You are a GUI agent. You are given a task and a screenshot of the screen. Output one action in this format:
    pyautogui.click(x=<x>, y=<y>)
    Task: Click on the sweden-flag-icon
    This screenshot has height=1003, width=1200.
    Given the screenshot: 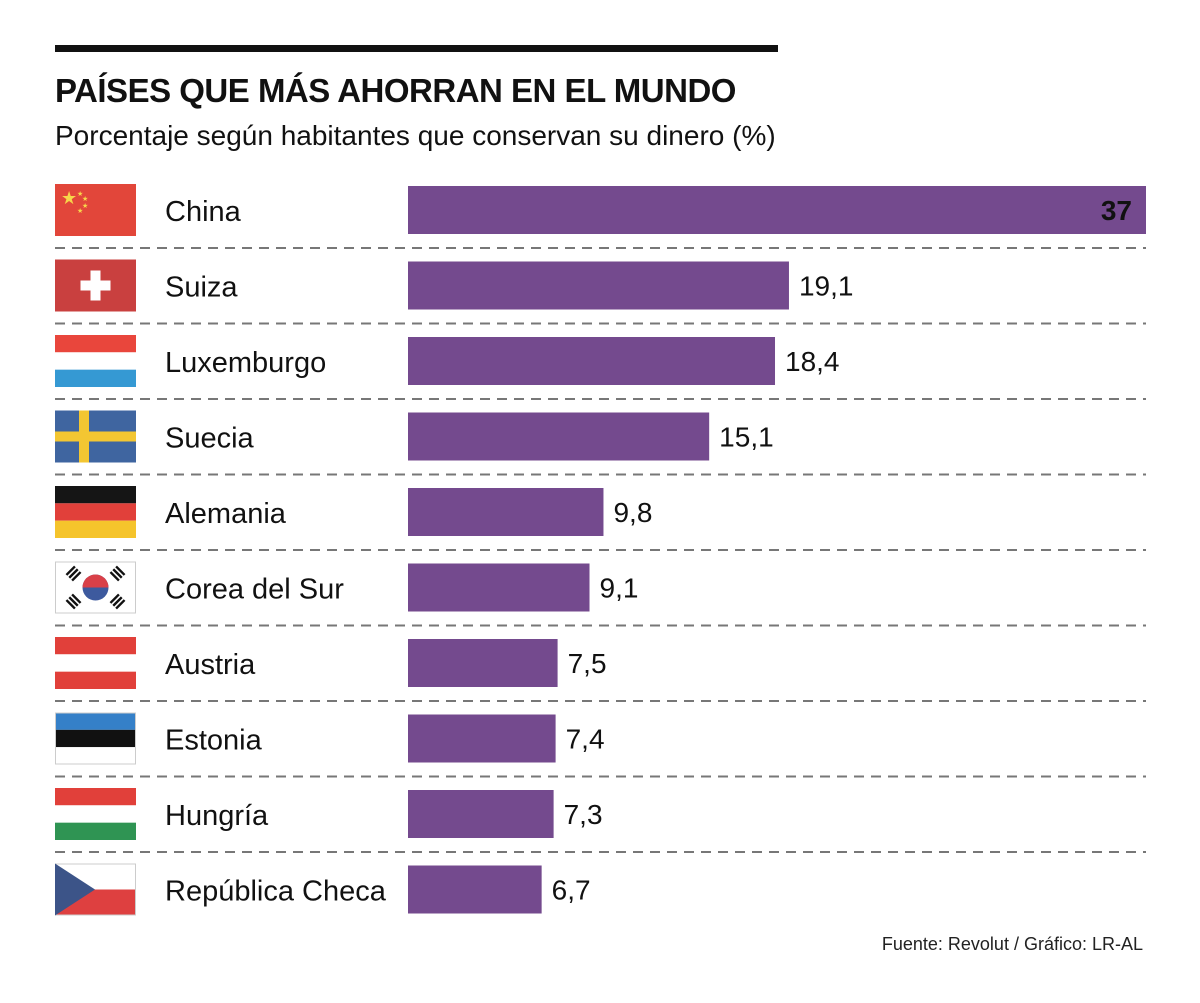 What is the action you would take?
    pyautogui.click(x=95, y=436)
    